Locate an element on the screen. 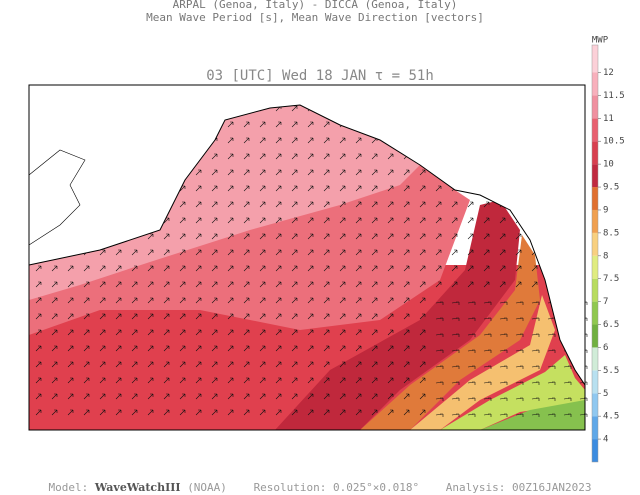 This screenshot has width=640, height=495. model-org: (NOAA) is located at coordinates (207, 487).